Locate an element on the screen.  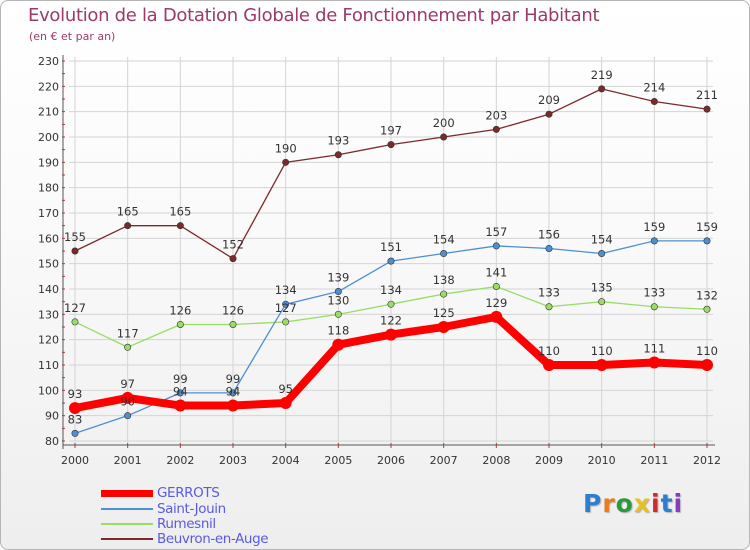
y-tick-label: 160 is located at coordinates (48, 238).